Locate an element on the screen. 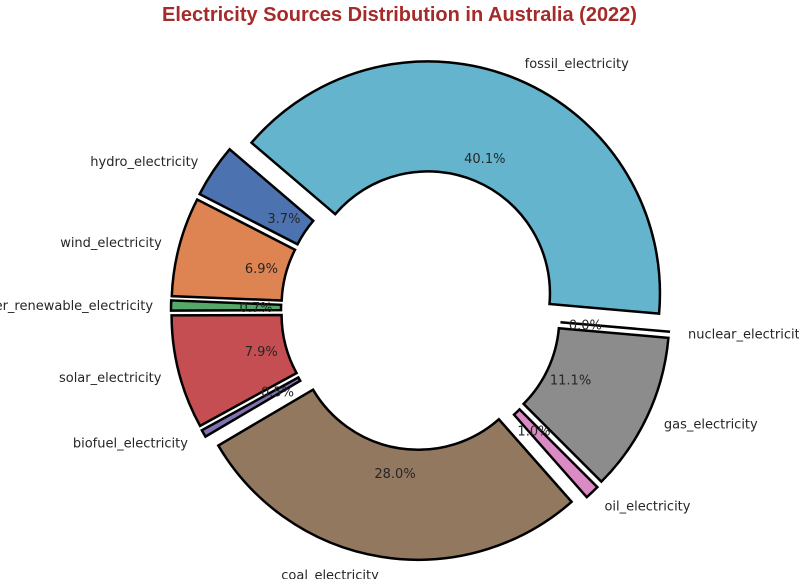 The image size is (799, 579). category-label-gas-electricity: gas_electricity is located at coordinates (711, 424).